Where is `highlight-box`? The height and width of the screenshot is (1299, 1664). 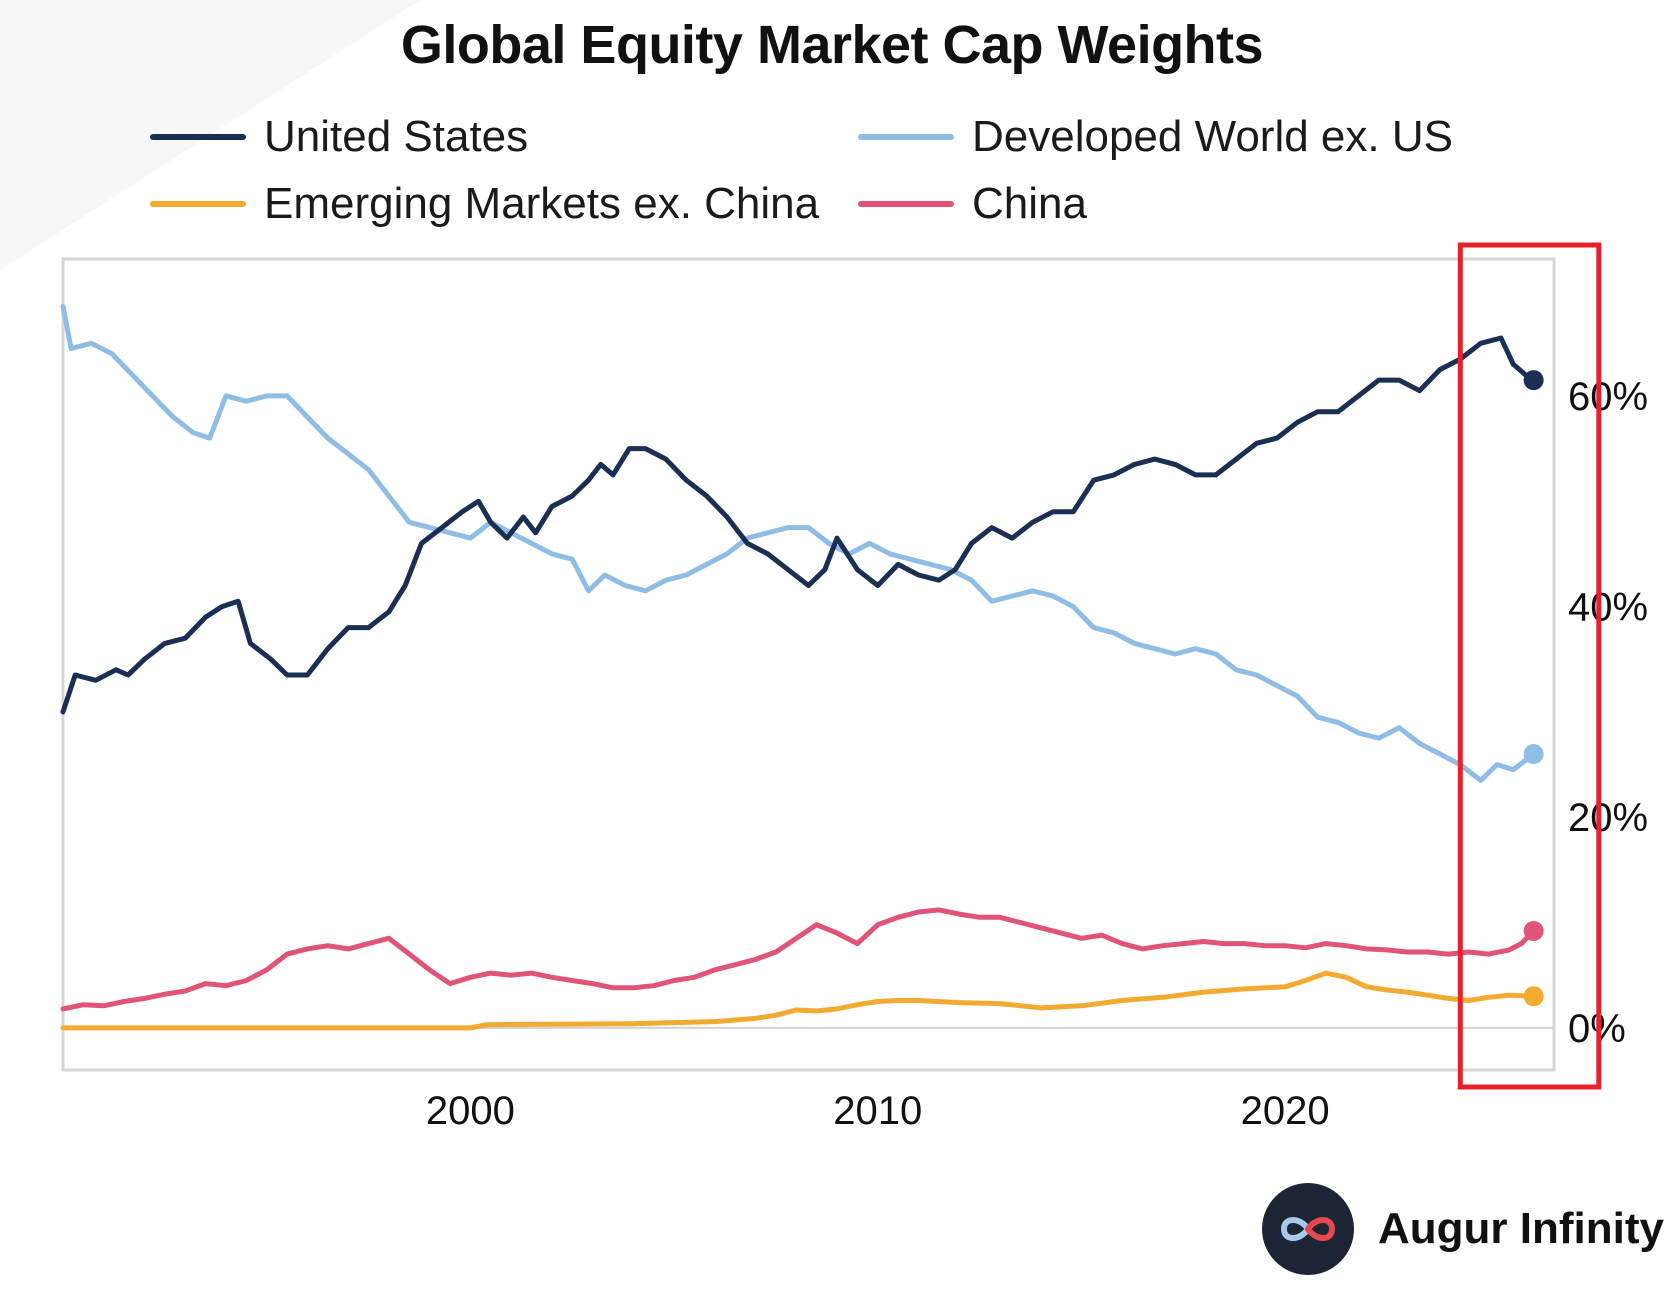 highlight-box is located at coordinates (1529, 666).